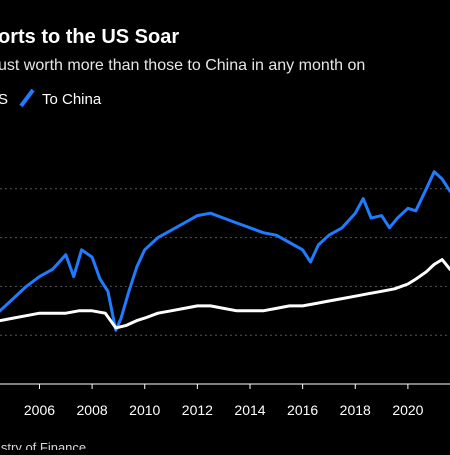 The height and width of the screenshot is (455, 450). What do you see at coordinates (92, 410) in the screenshot?
I see `x-tick-label: 2008` at bounding box center [92, 410].